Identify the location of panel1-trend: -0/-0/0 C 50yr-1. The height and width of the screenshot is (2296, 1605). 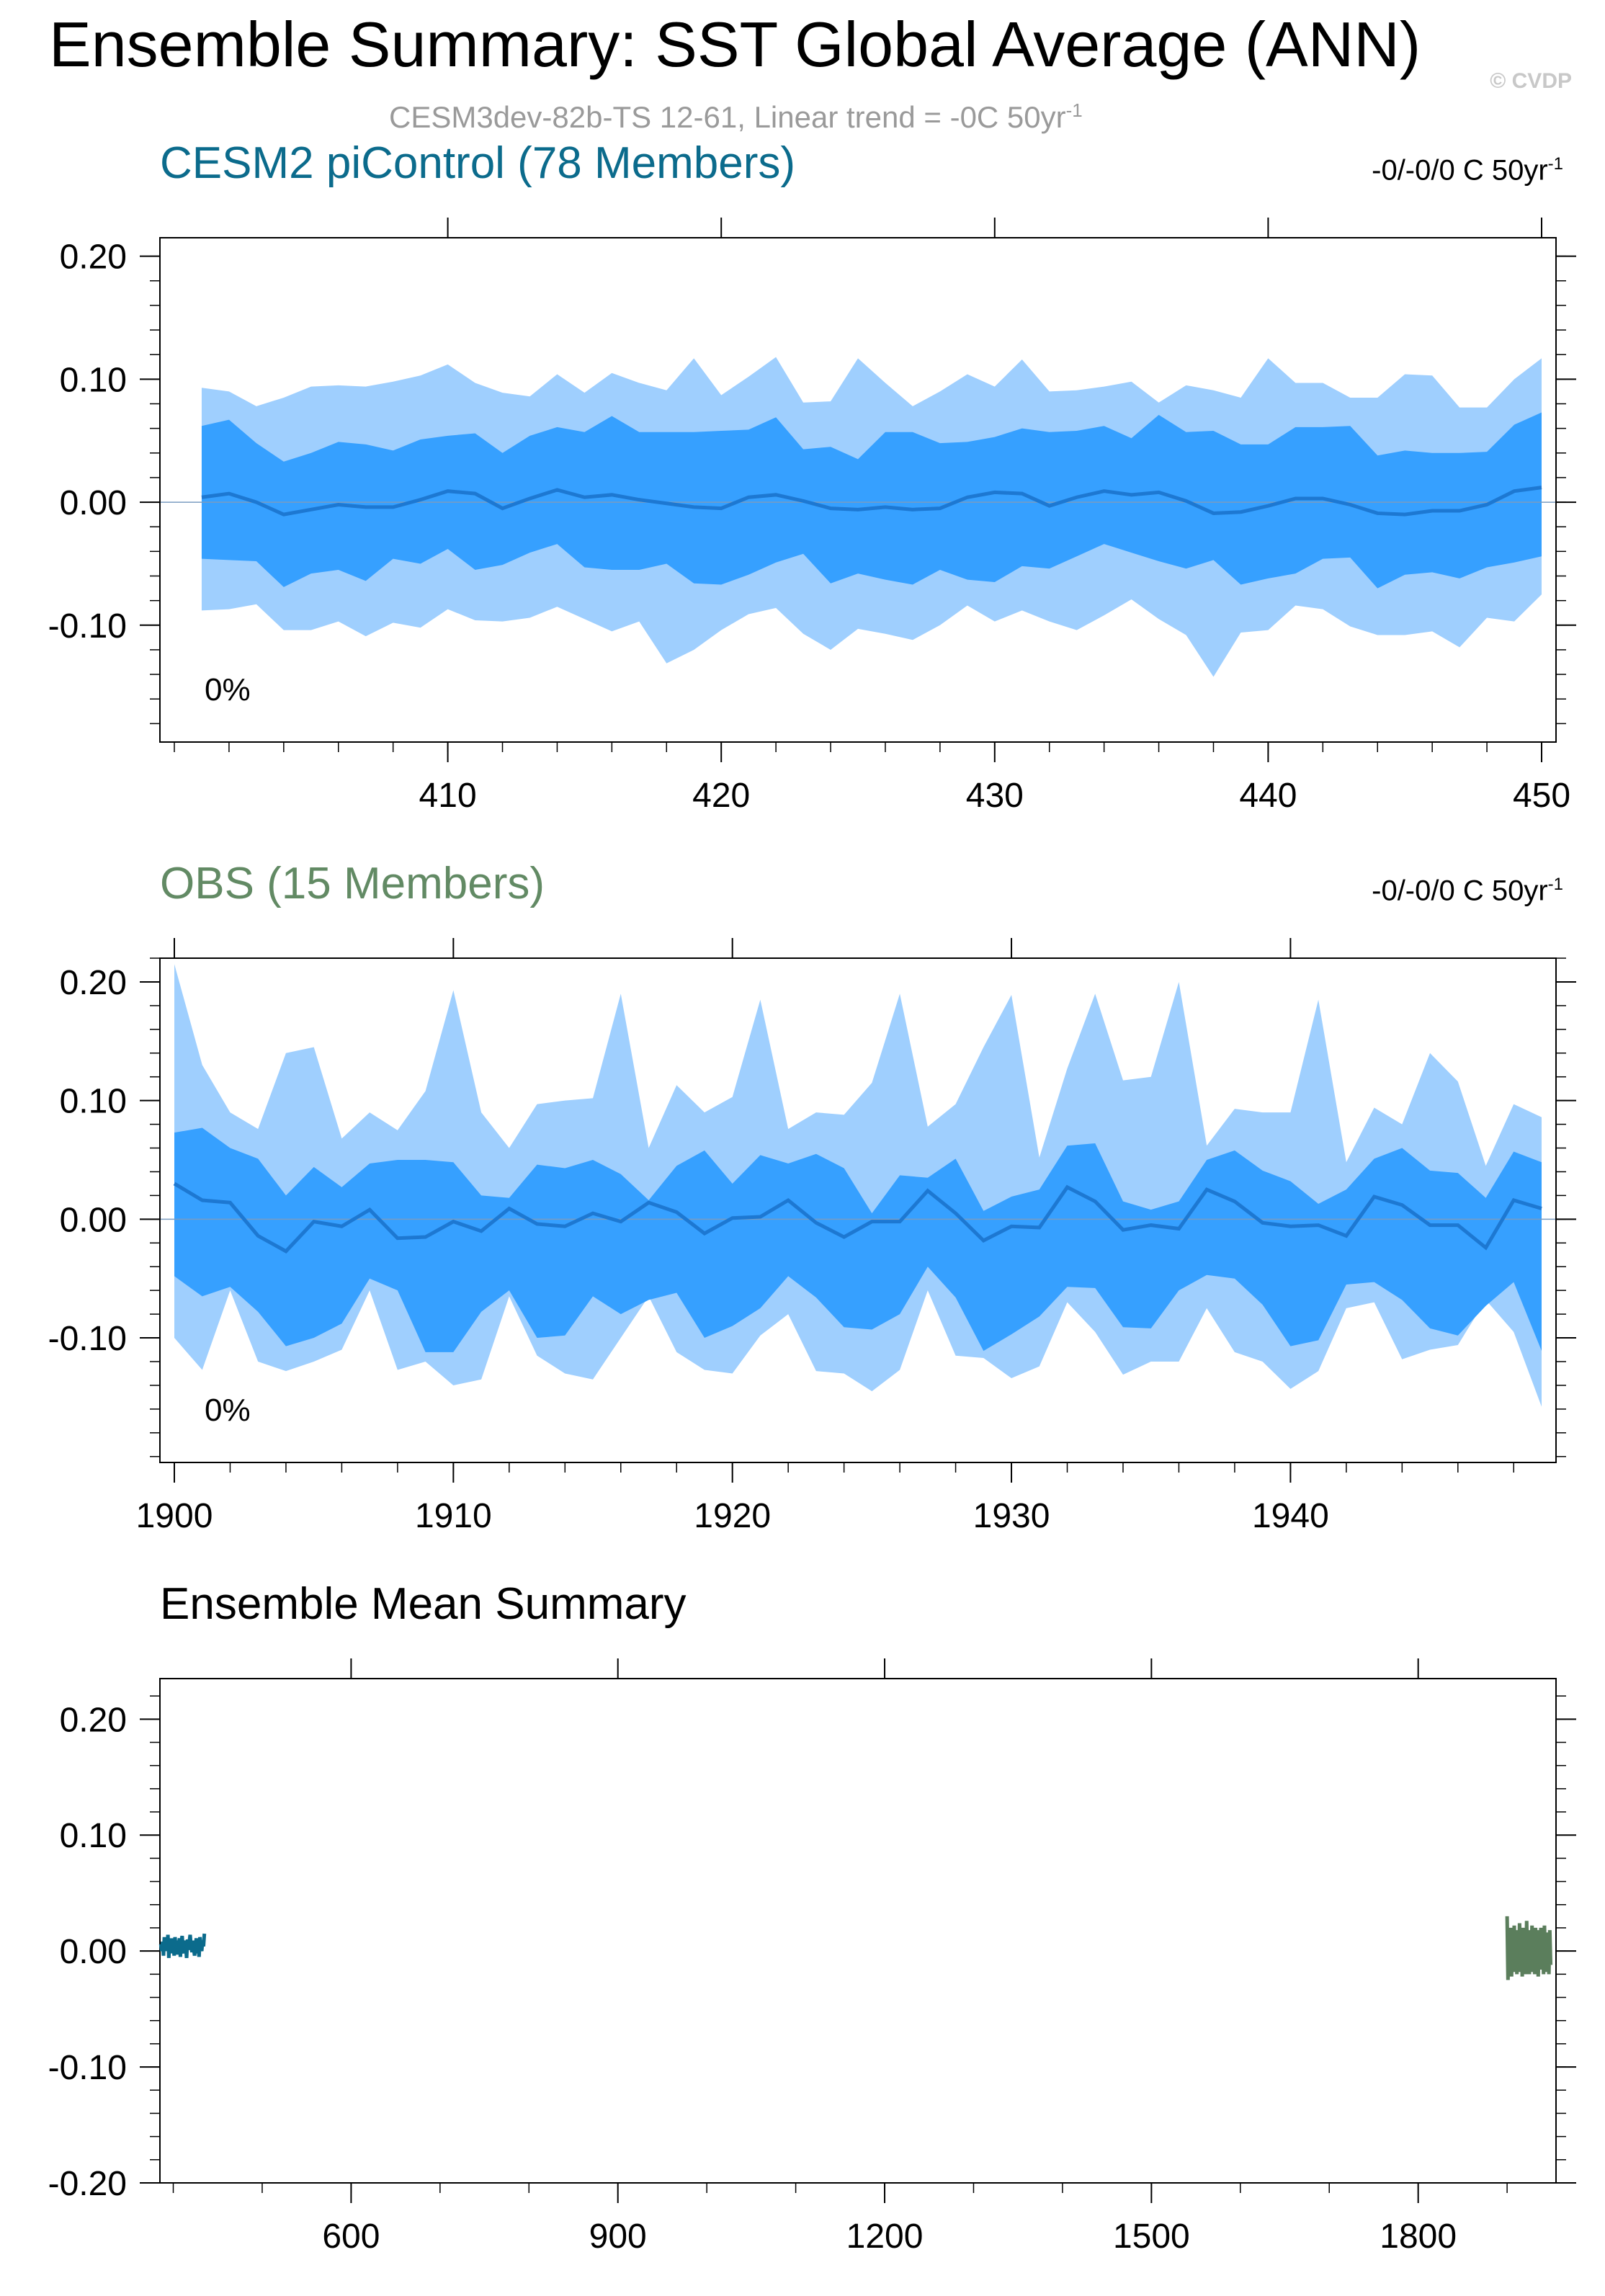
(1468, 170).